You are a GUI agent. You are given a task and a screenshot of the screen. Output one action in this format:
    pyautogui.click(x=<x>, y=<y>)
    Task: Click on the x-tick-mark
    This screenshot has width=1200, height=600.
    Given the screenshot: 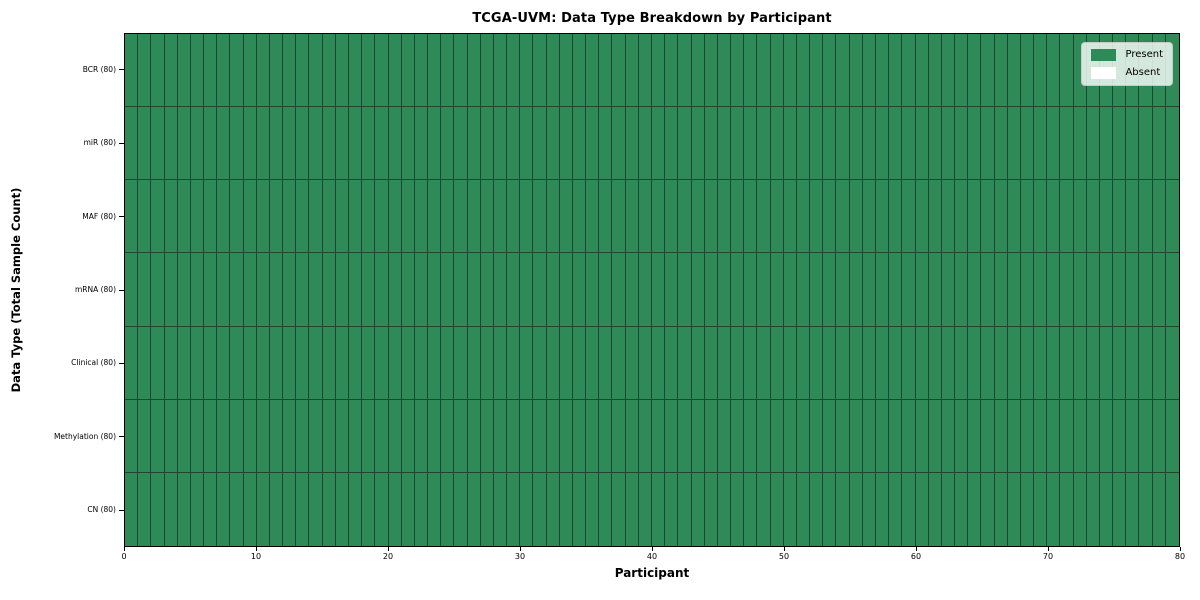 What is the action you would take?
    pyautogui.click(x=1180, y=549)
    